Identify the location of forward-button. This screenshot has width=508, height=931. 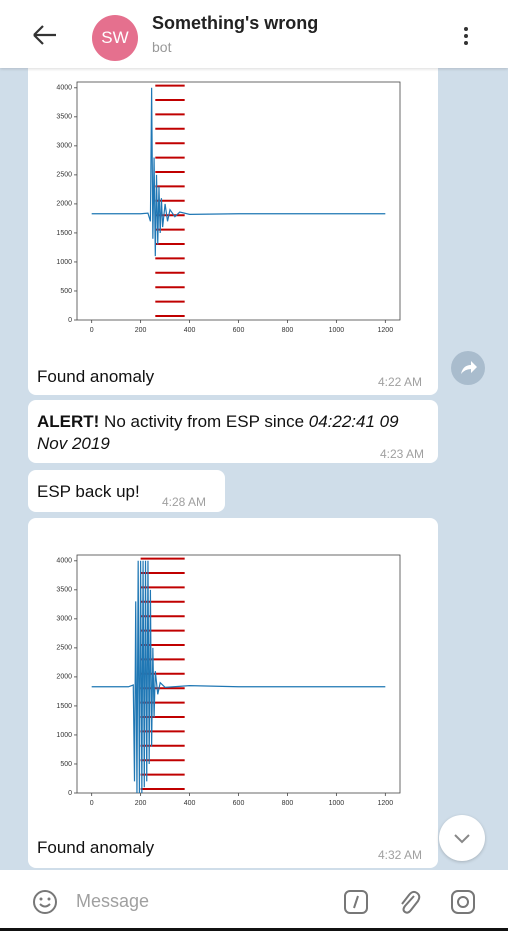
(468, 368).